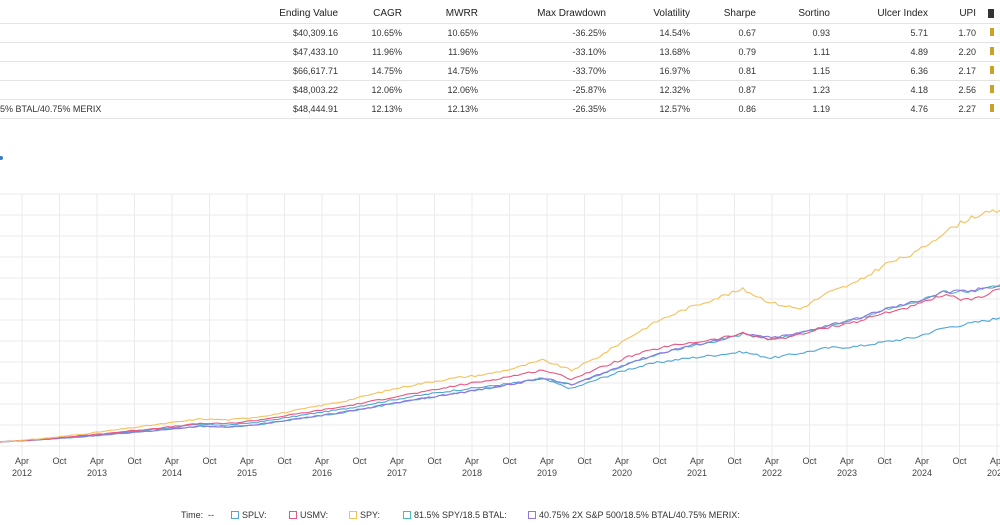 Image resolution: width=1000 pixels, height=525 pixels. I want to click on table-cell: 16.97%, so click(654, 71).